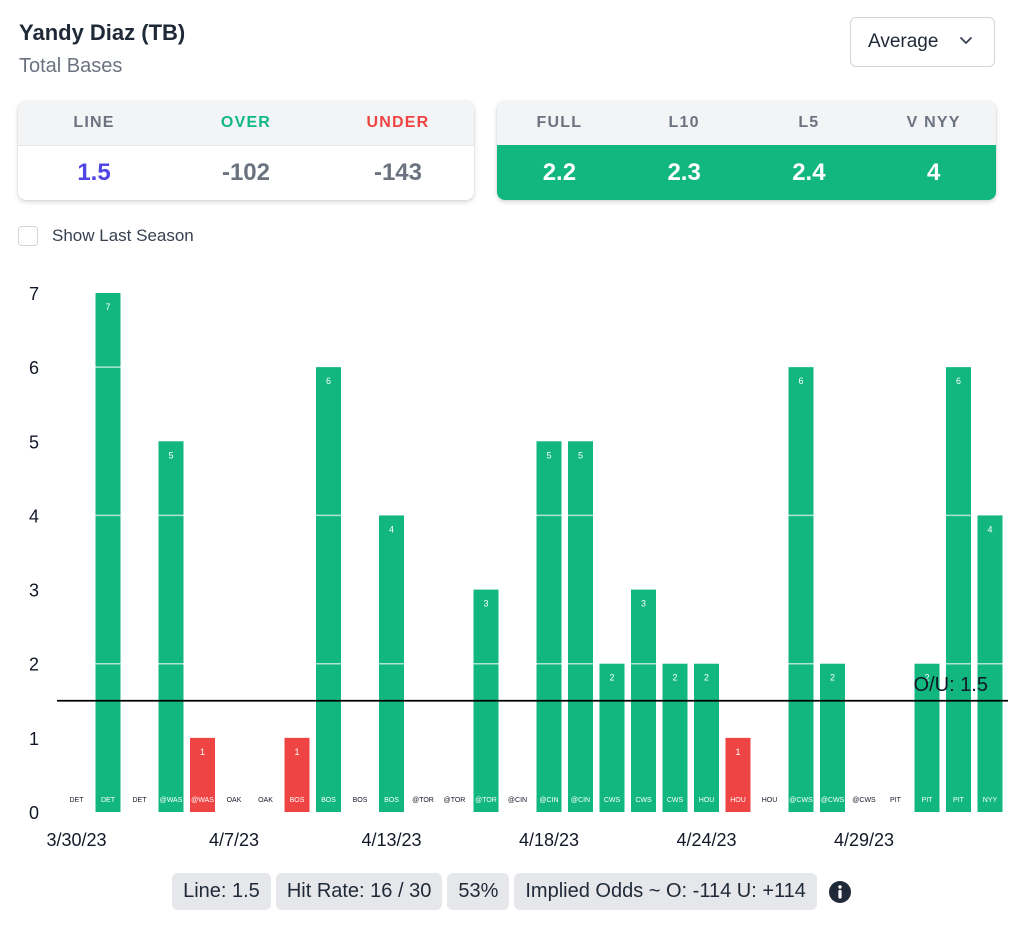  Describe the element at coordinates (903, 41) in the screenshot. I see `dropdown-value: Average` at that location.